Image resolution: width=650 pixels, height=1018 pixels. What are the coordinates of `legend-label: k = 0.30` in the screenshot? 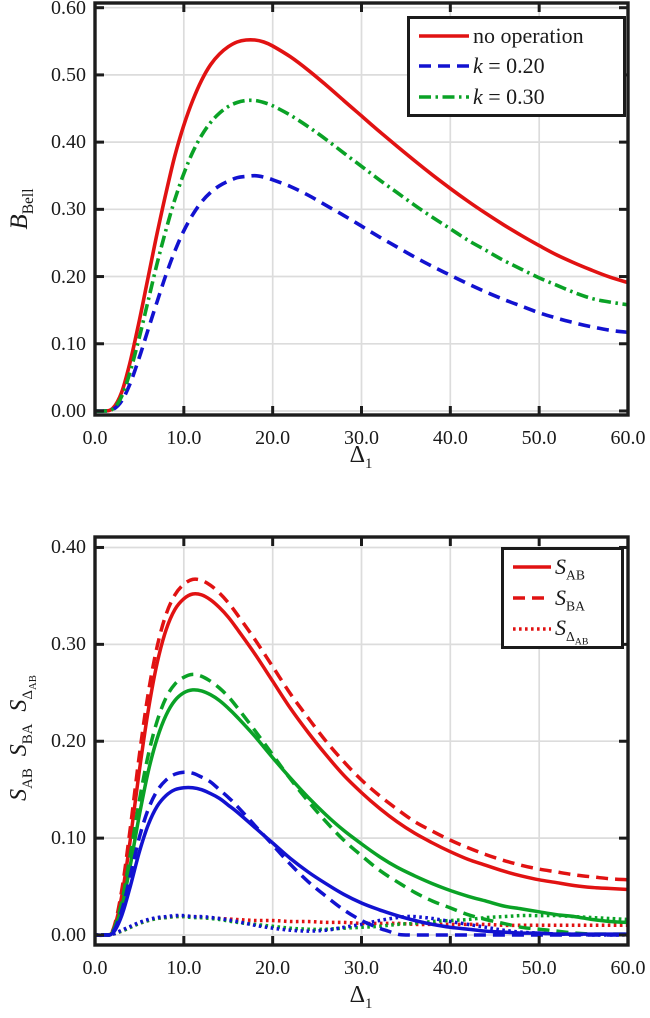 It's located at (509, 96).